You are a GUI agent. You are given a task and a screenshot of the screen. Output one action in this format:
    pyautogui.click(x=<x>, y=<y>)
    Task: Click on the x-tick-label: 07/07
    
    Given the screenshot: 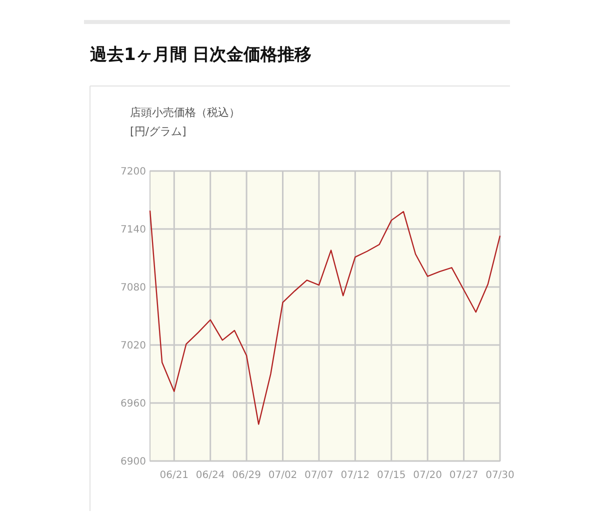 What is the action you would take?
    pyautogui.click(x=319, y=475)
    